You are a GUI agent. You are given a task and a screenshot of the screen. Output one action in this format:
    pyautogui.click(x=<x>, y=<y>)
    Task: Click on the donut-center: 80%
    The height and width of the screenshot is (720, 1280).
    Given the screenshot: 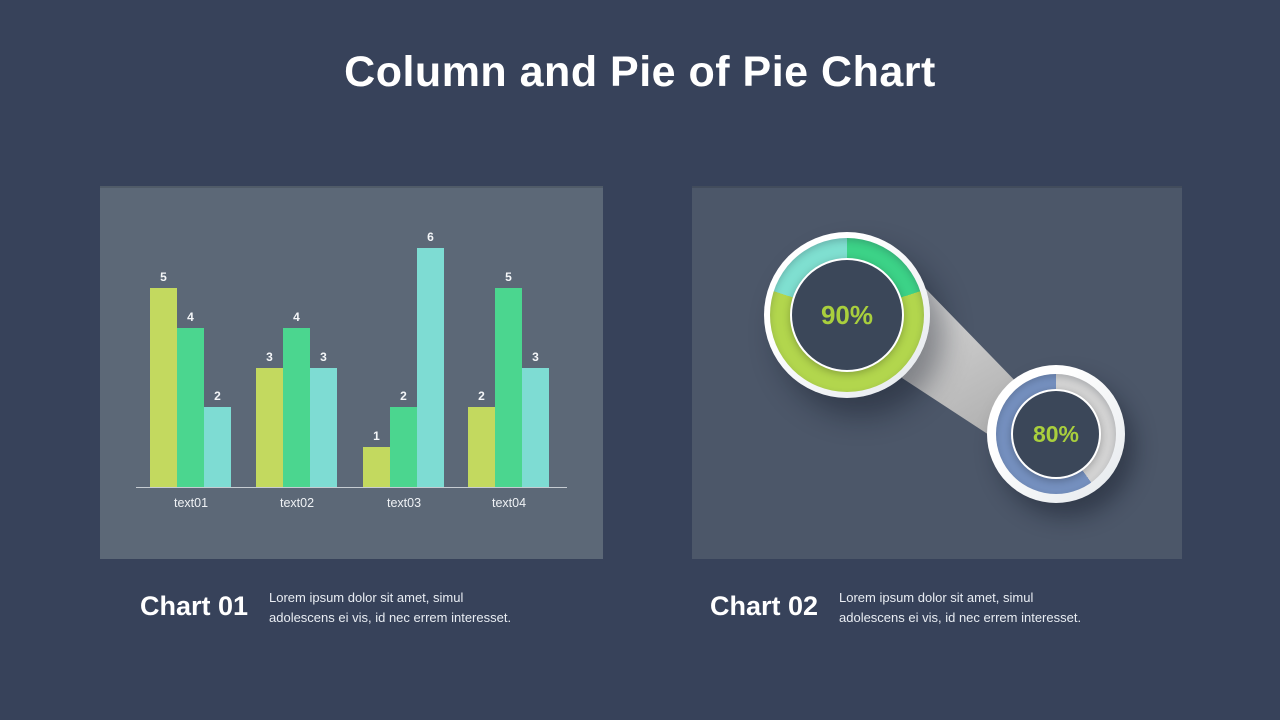 What is the action you would take?
    pyautogui.click(x=1056, y=434)
    